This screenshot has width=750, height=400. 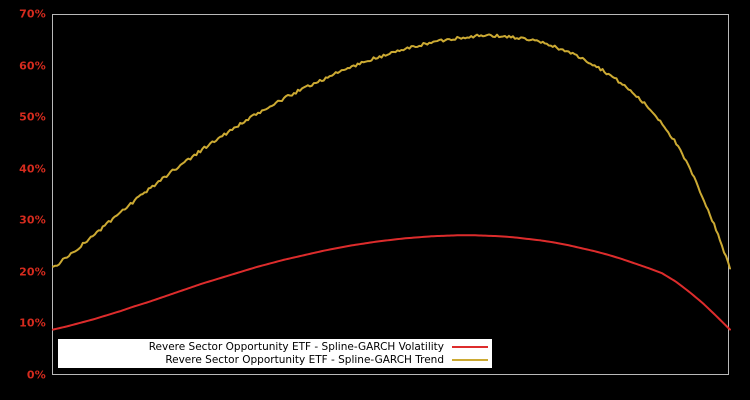 What do you see at coordinates (36, 375) in the screenshot?
I see `y-axis-tick-label: 0%` at bounding box center [36, 375].